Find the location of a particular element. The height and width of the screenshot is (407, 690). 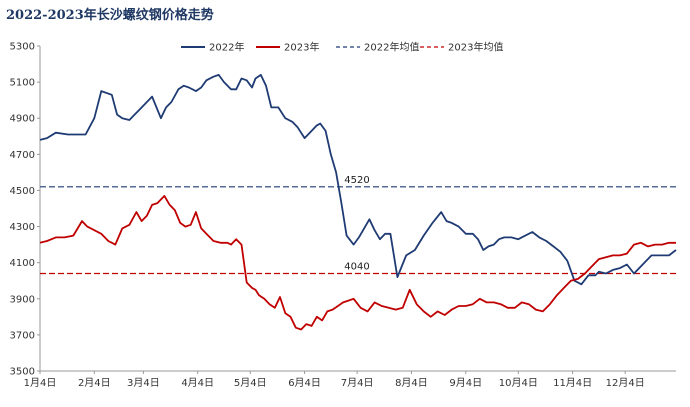

y-tick-label: 4300 is located at coordinates (22, 227).